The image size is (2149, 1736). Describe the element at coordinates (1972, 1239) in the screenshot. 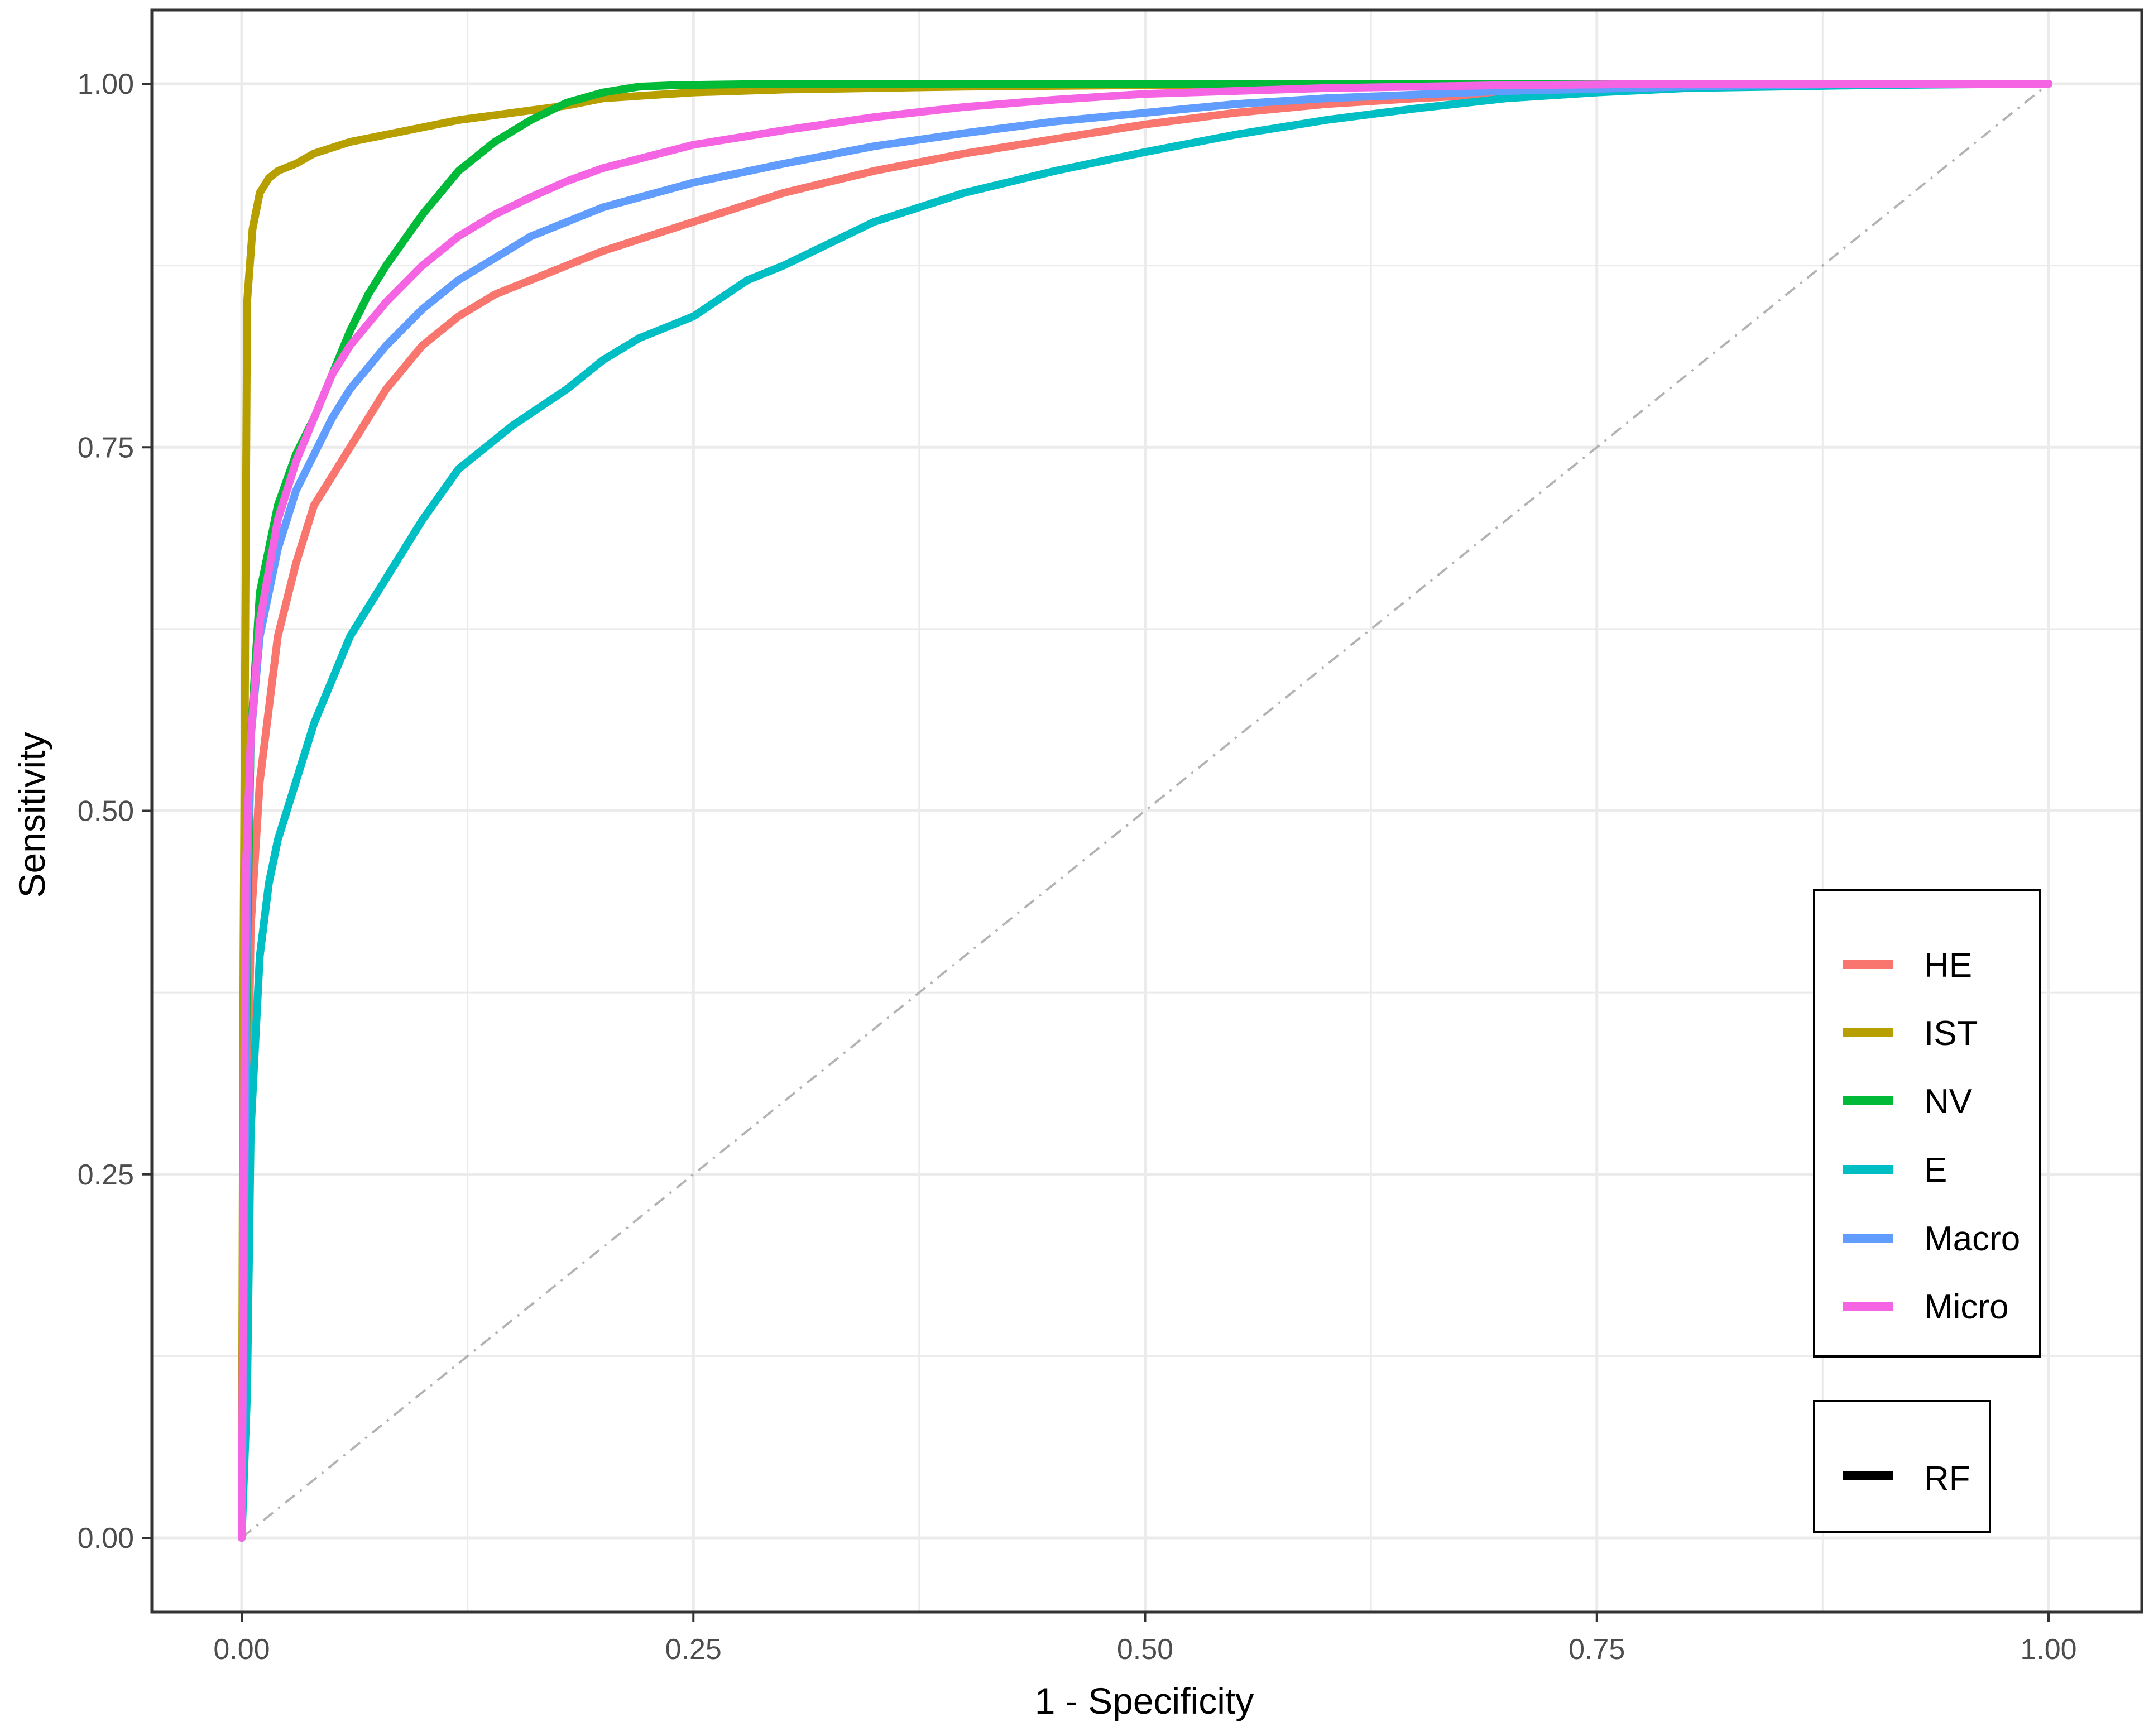

I see `legend-label-macro: Macro` at that location.